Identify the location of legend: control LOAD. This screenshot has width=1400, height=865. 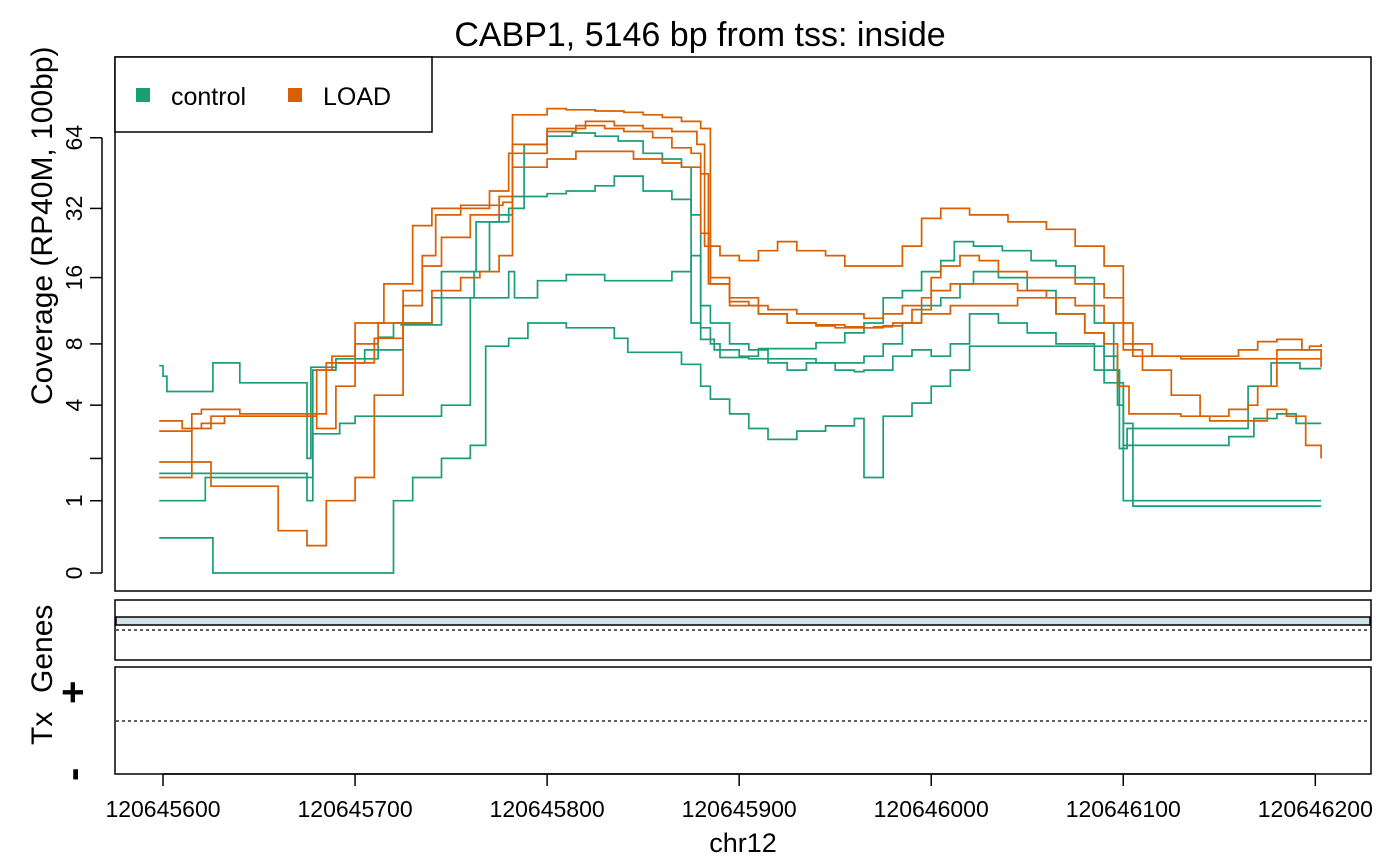
(273, 94).